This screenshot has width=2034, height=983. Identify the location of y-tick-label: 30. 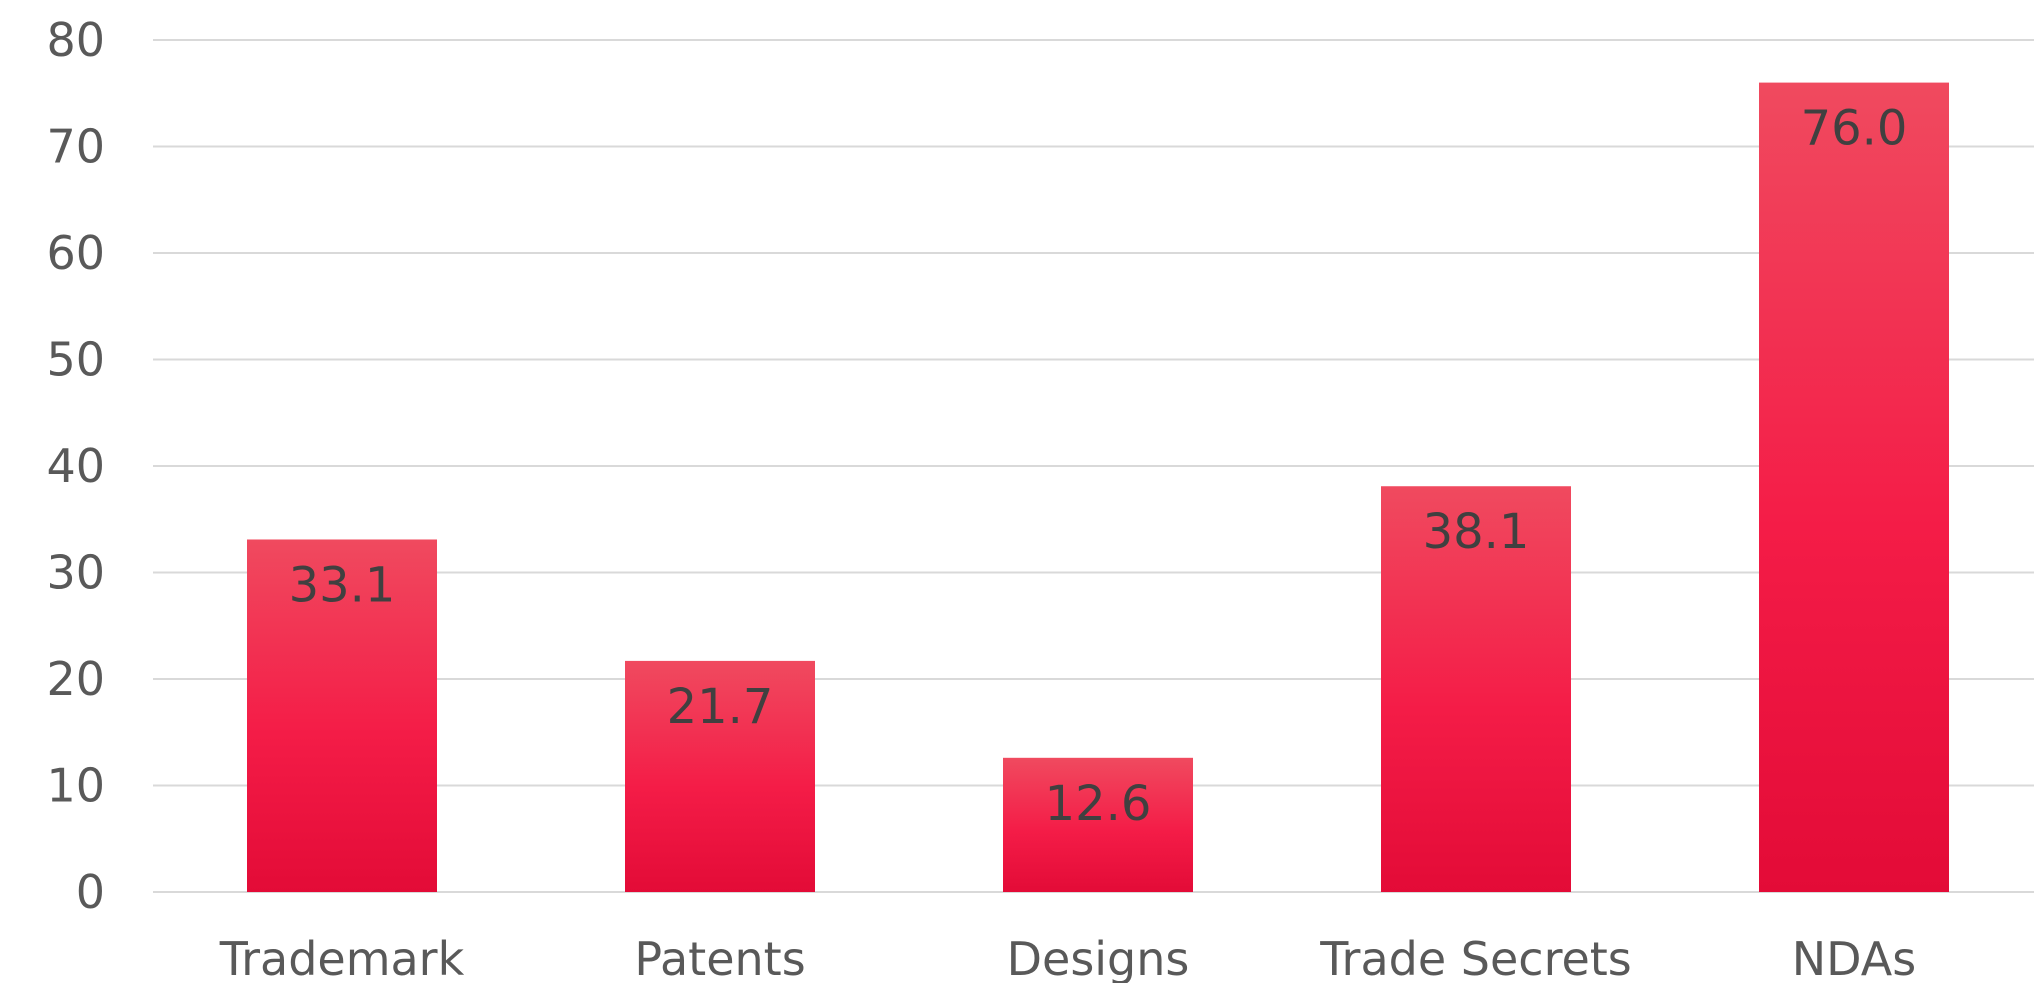
(75, 573).